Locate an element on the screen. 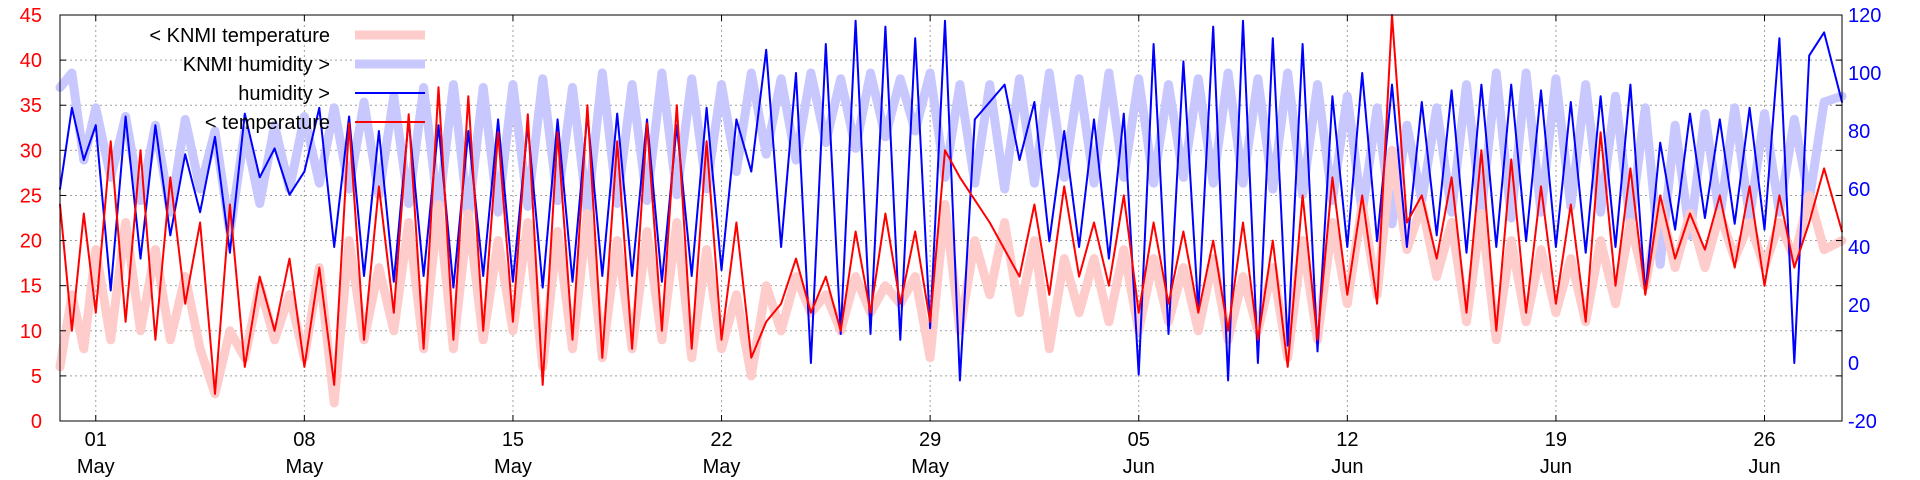 Image resolution: width=1920 pixels, height=480 pixels. x-tick-label-day: 26 is located at coordinates (1764, 440).